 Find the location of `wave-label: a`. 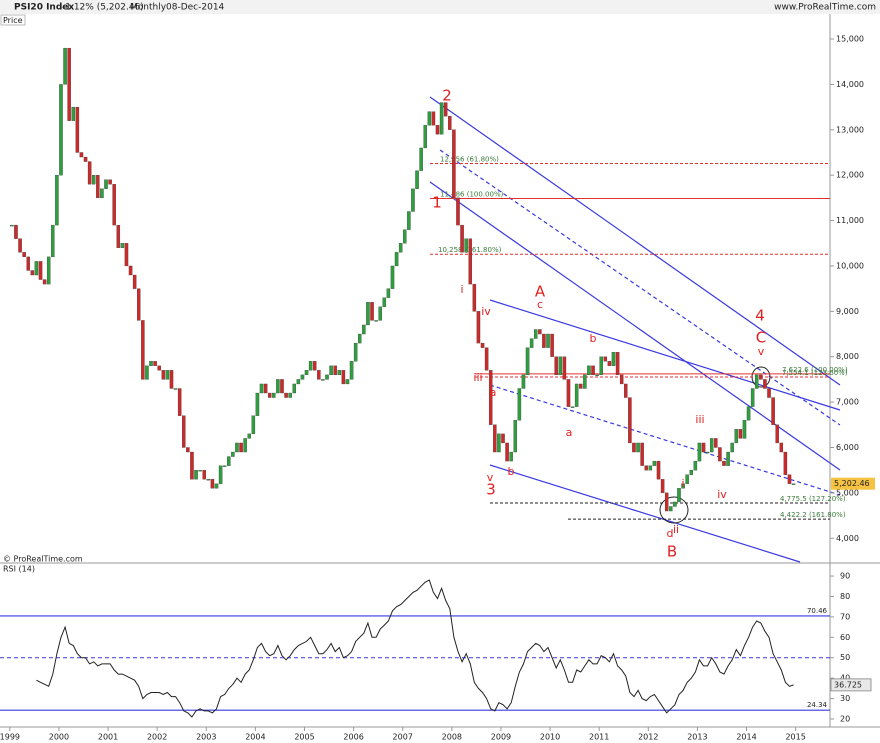

wave-label: a is located at coordinates (569, 432).